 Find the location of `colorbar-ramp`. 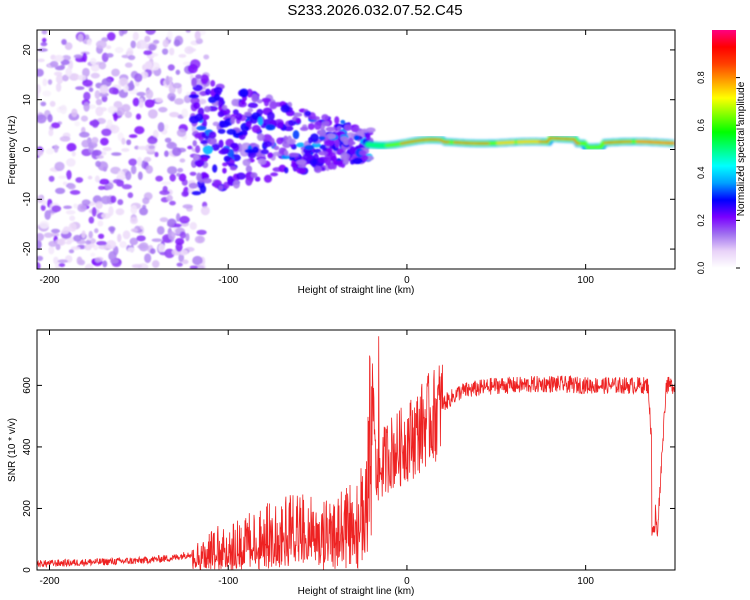

colorbar-ramp is located at coordinates (724, 149).